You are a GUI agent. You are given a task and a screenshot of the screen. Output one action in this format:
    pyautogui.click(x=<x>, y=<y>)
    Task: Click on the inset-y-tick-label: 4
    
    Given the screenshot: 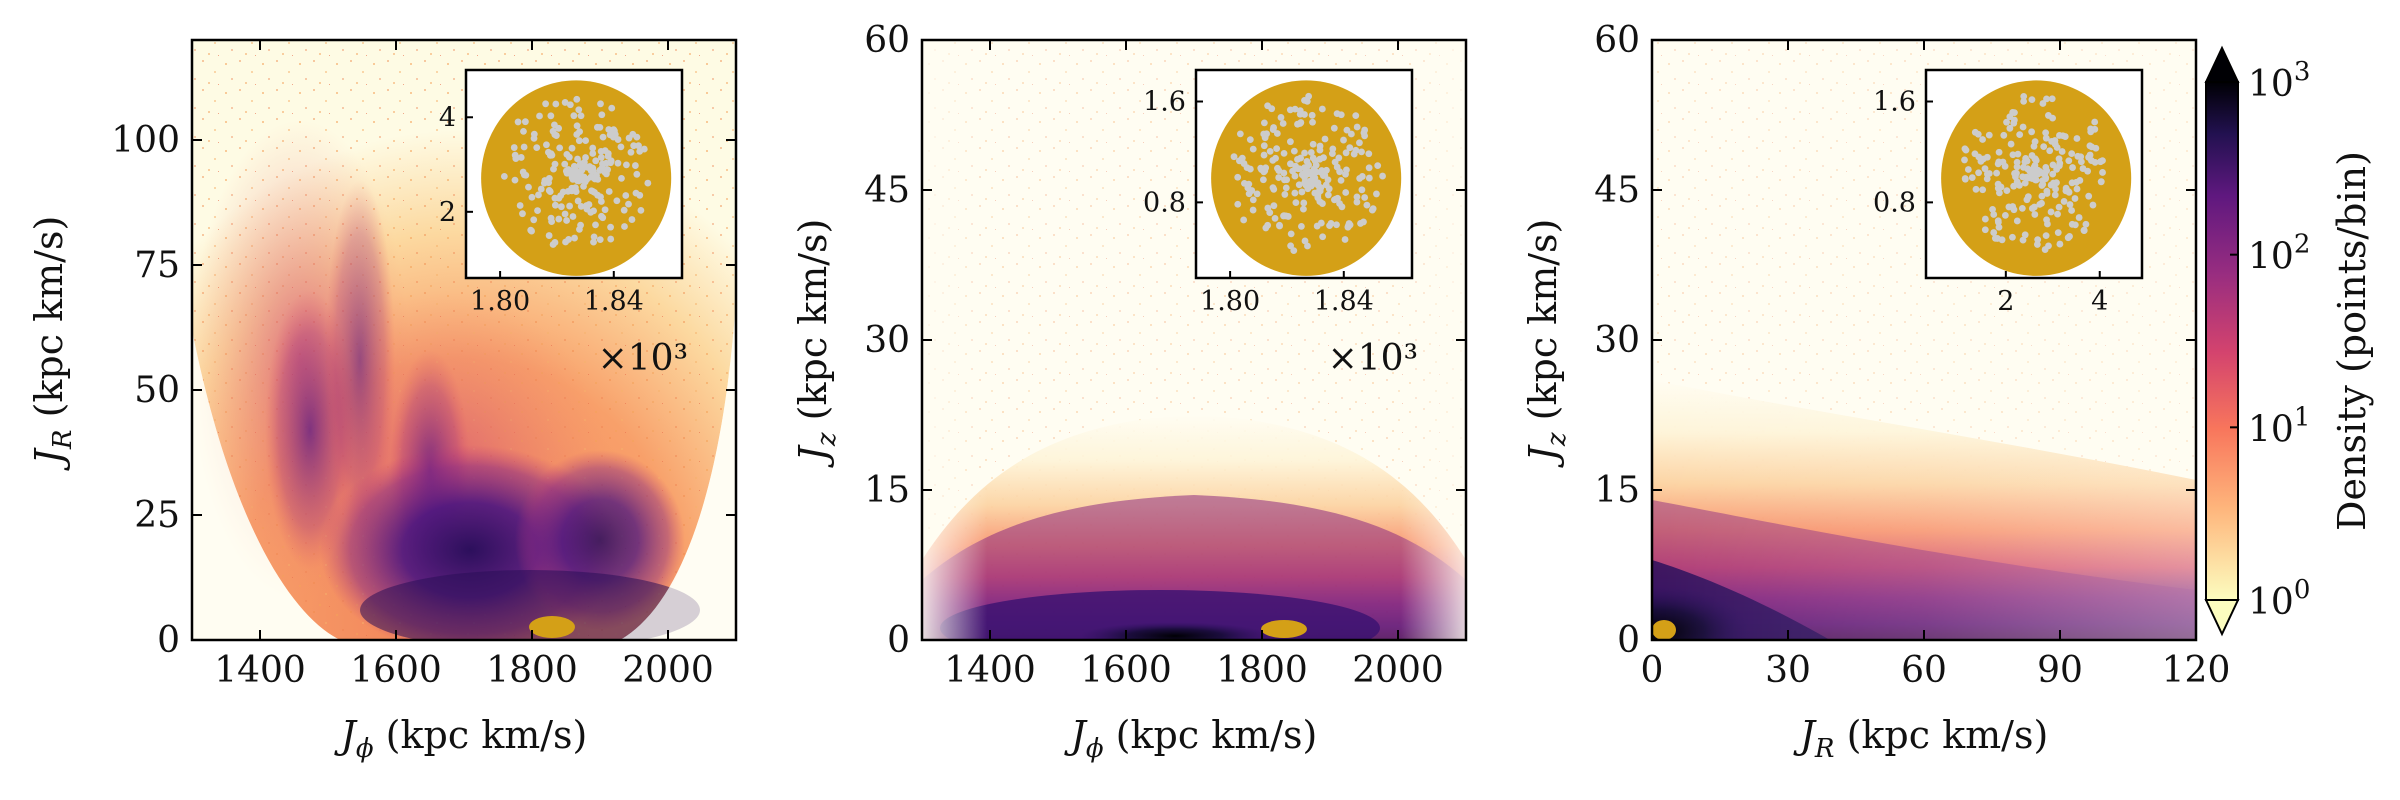 What is the action you would take?
    pyautogui.click(x=447, y=117)
    